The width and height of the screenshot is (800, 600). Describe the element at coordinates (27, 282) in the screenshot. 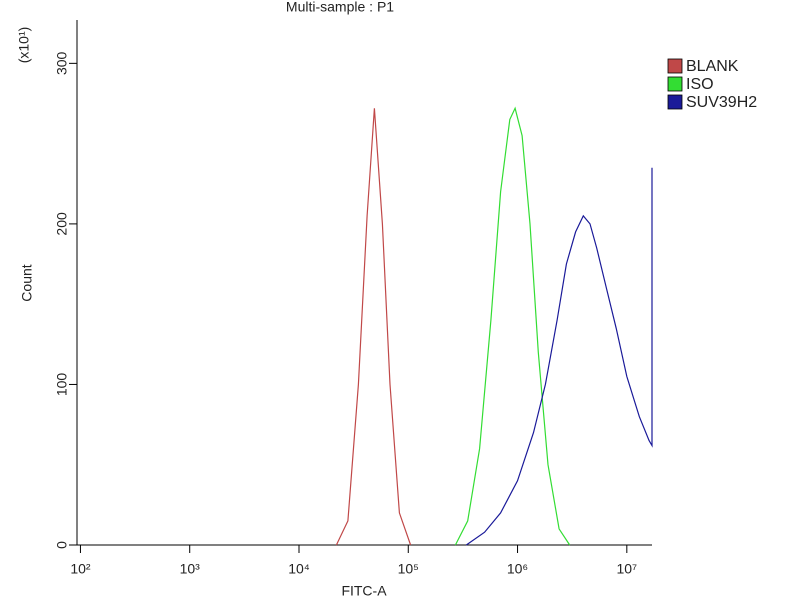

I see `y-axis-label: Count` at that location.